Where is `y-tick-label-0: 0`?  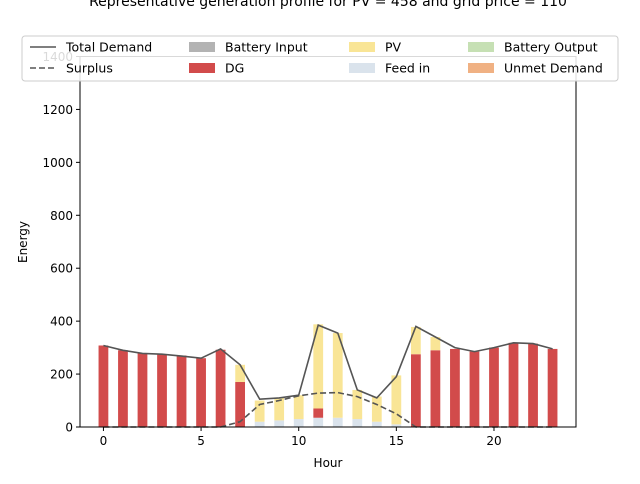 y-tick-label-0: 0 is located at coordinates (69, 428).